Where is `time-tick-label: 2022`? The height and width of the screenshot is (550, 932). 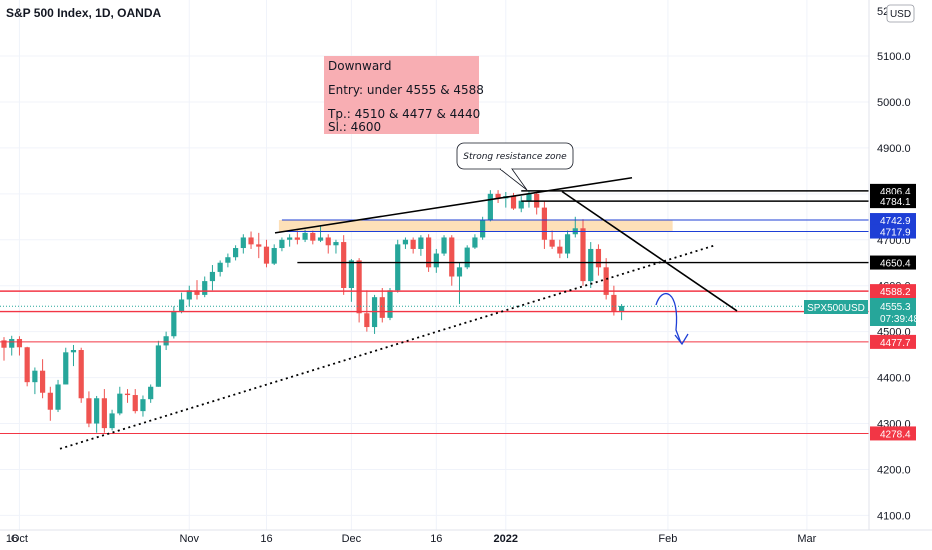
time-tick-label: 2022 is located at coordinates (506, 539).